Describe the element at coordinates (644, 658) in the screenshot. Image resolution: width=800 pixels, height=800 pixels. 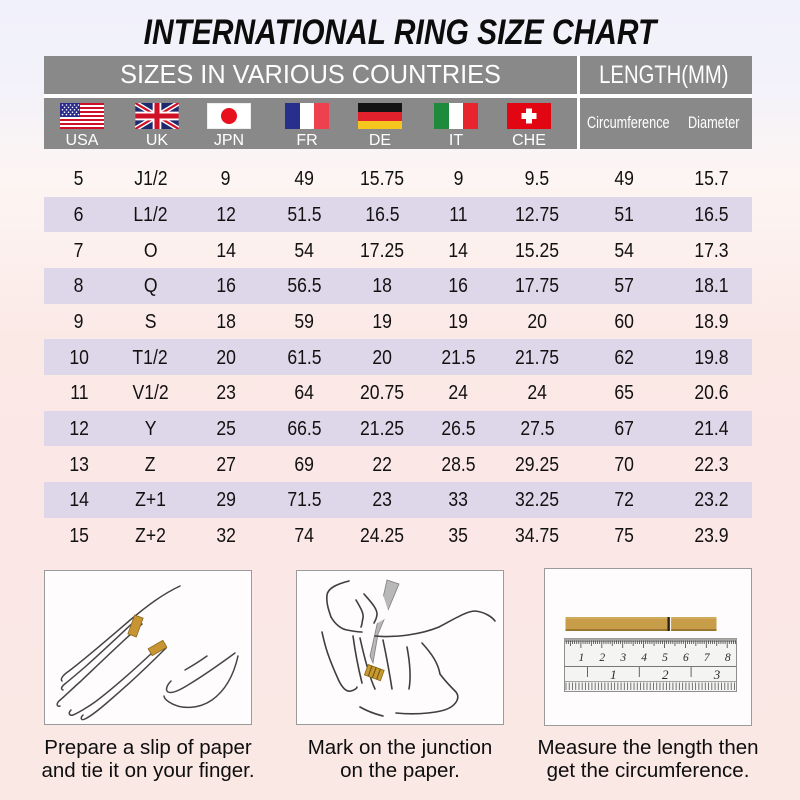
I see `svg-text: 4` at that location.